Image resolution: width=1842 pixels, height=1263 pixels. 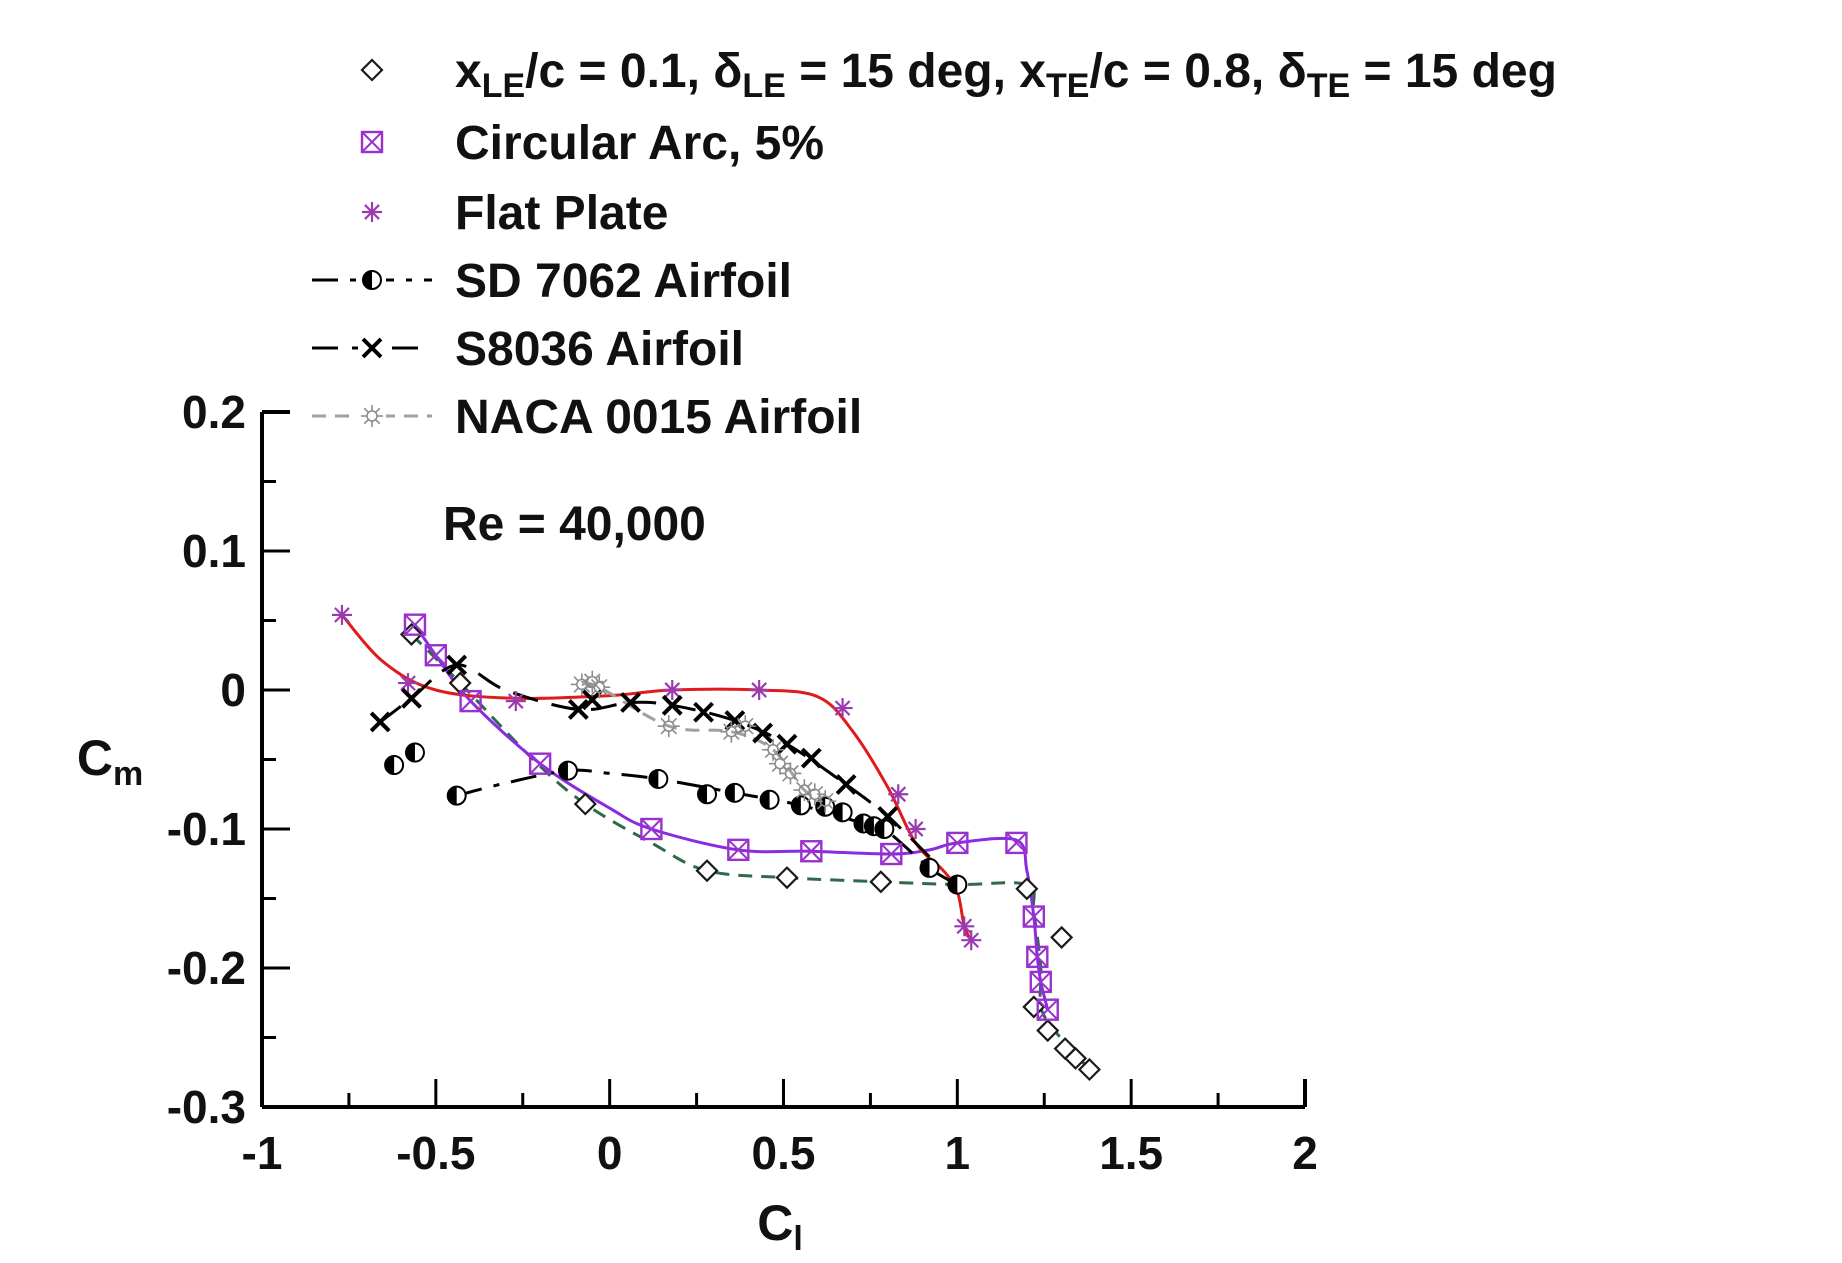 I want to click on legend-entry-4: S8036 Airfoil, so click(x=528, y=349).